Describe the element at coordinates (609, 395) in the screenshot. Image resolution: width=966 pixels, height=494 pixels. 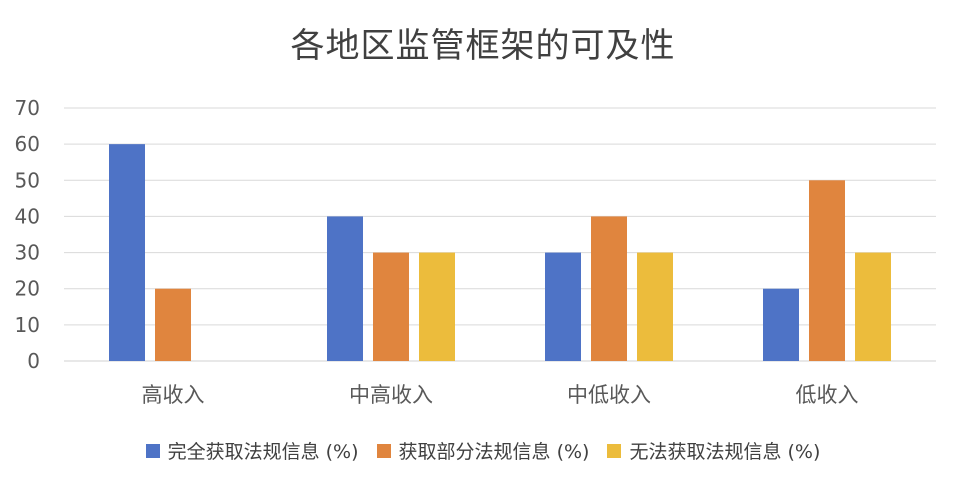
I see `x-tick-label-2: 中低收入` at that location.